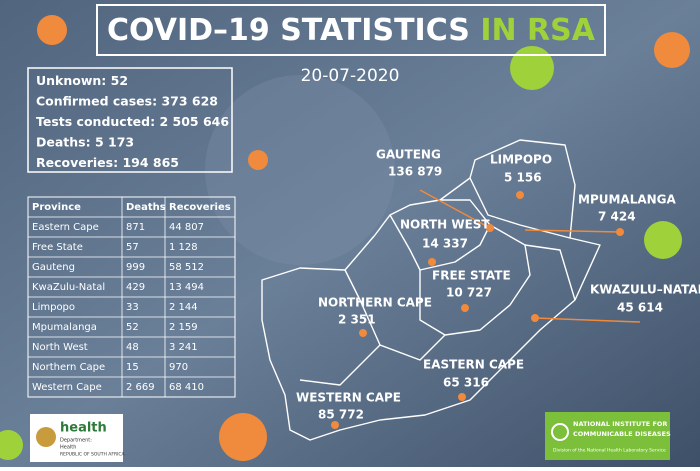 The width and height of the screenshot is (700, 471). What do you see at coordinates (186, 267) in the screenshot?
I see `table-cell: 58 512` at bounding box center [186, 267].